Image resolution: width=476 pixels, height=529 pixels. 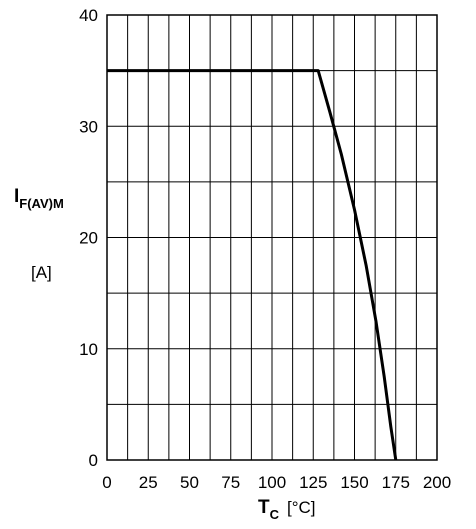 I want to click on y-tick-labels: 0 10 20 30 40, so click(x=88, y=238).